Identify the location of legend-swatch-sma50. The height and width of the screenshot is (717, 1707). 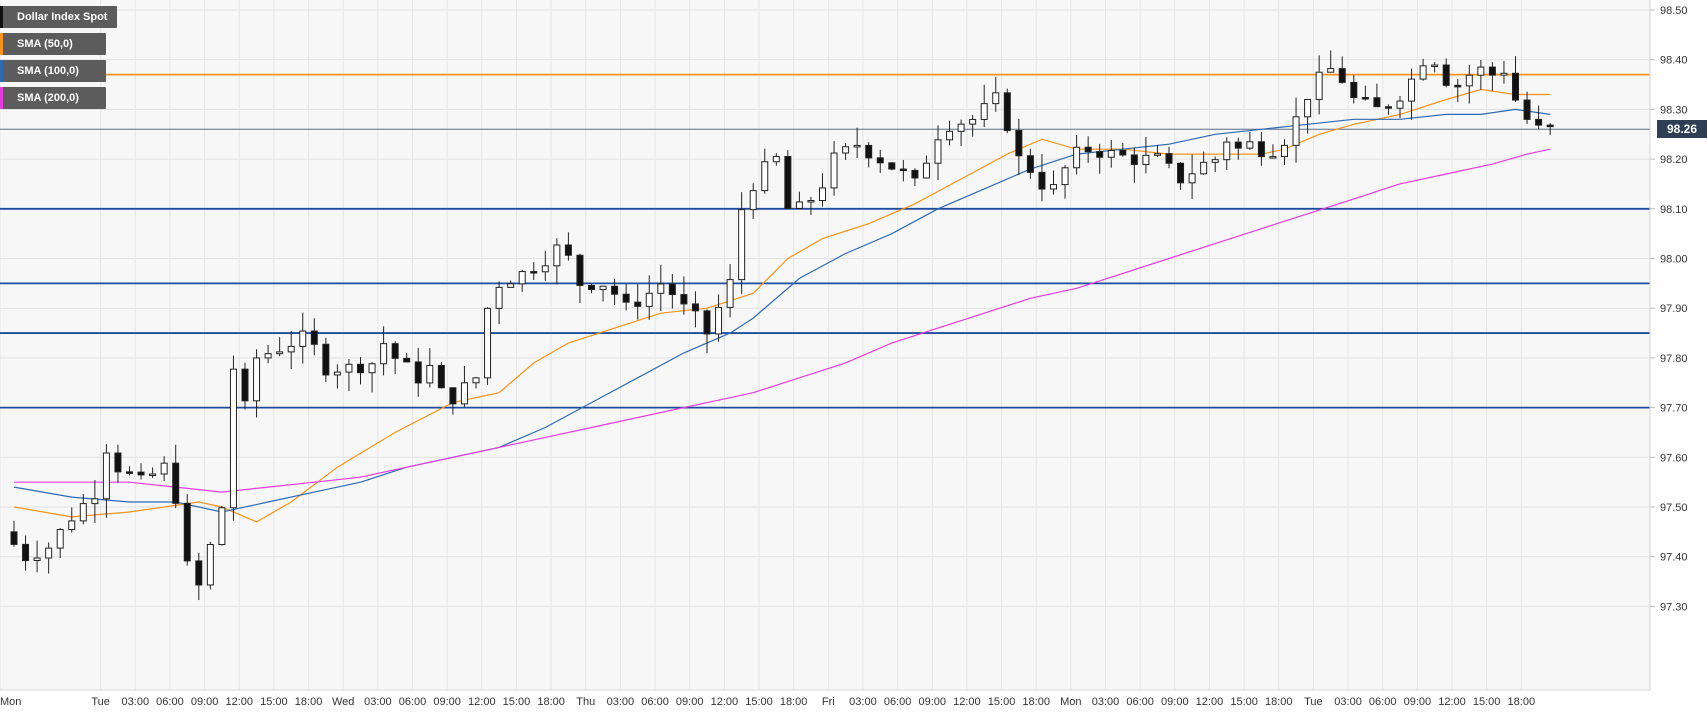
(1, 44).